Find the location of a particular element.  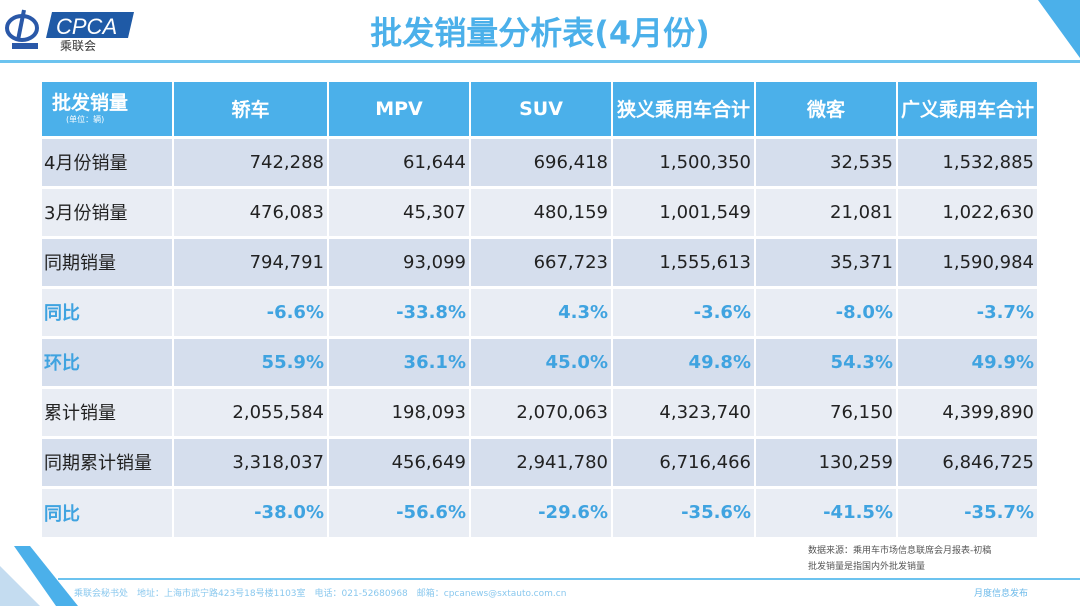

table-cell: 3,318,037 is located at coordinates (251, 461).